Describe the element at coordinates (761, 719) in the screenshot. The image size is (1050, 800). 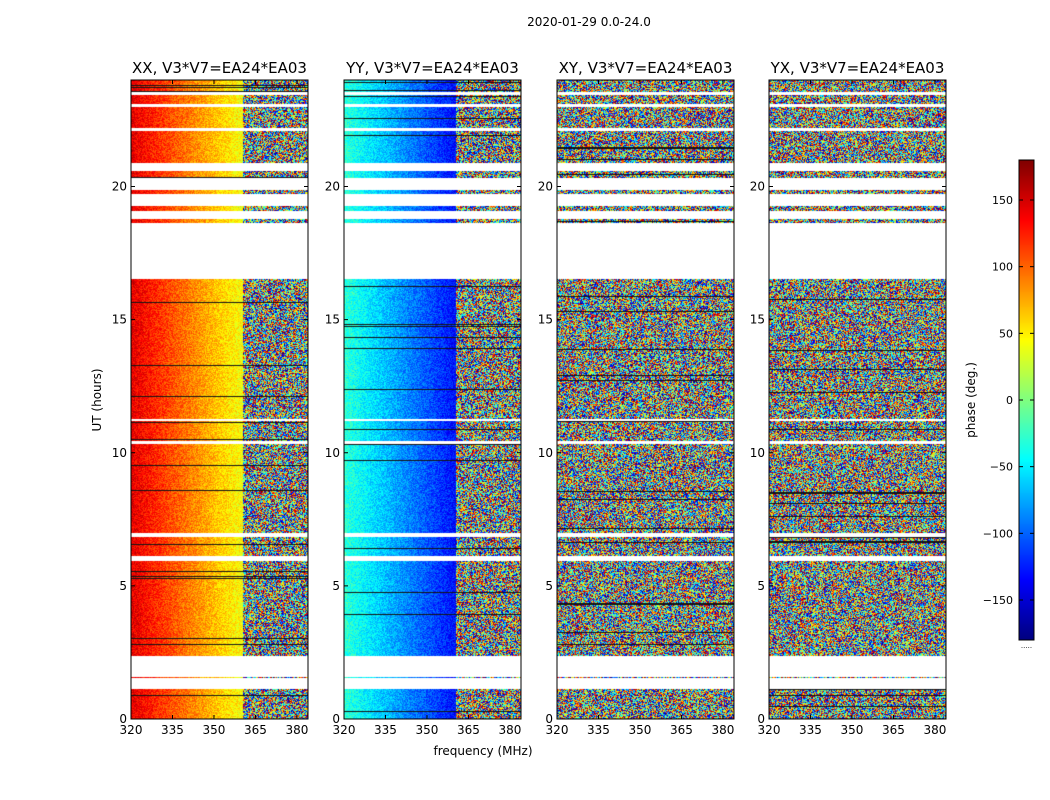
I see `y-tick-label-YX-0: 0` at that location.